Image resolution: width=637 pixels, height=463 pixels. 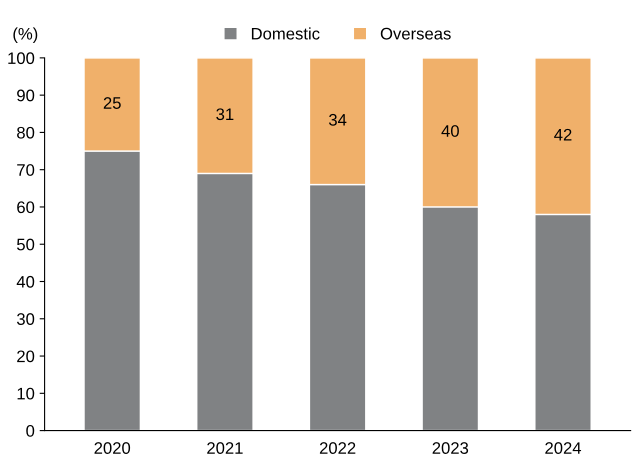 What do you see at coordinates (112, 448) in the screenshot?
I see `x-tick-label: 2020` at bounding box center [112, 448].